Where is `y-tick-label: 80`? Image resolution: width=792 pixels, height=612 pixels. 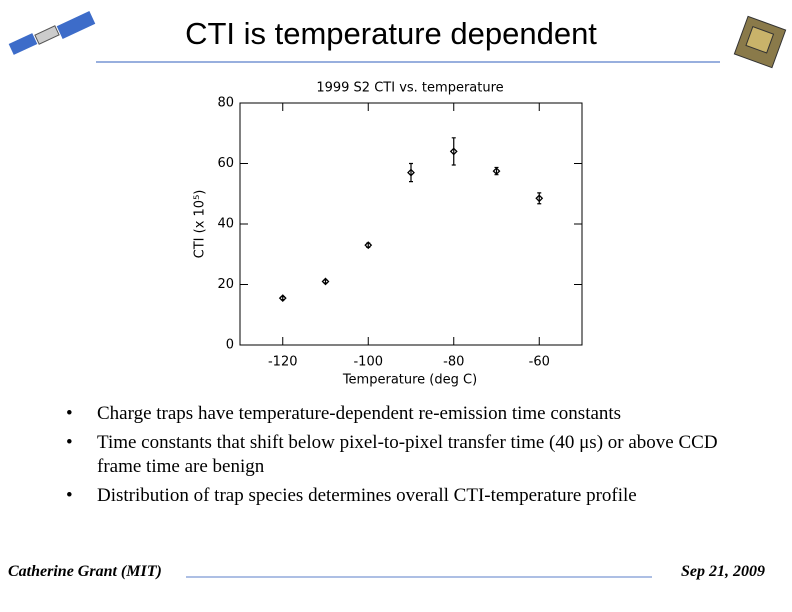
y-tick-label: 80 is located at coordinates (225, 103).